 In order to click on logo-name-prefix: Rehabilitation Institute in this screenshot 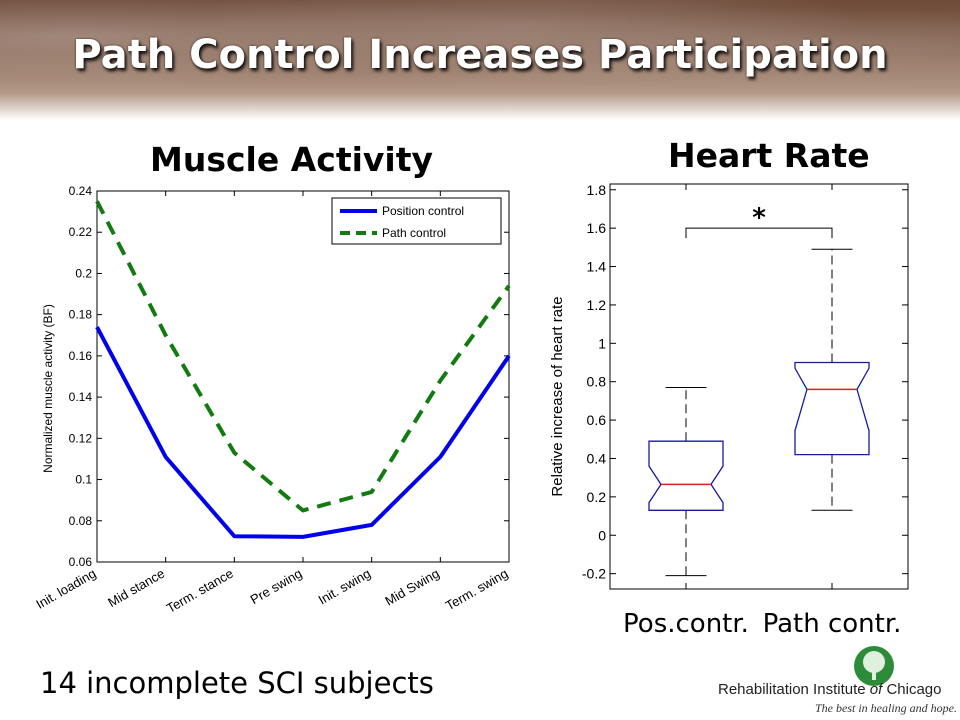, I will do `click(794, 689)`.